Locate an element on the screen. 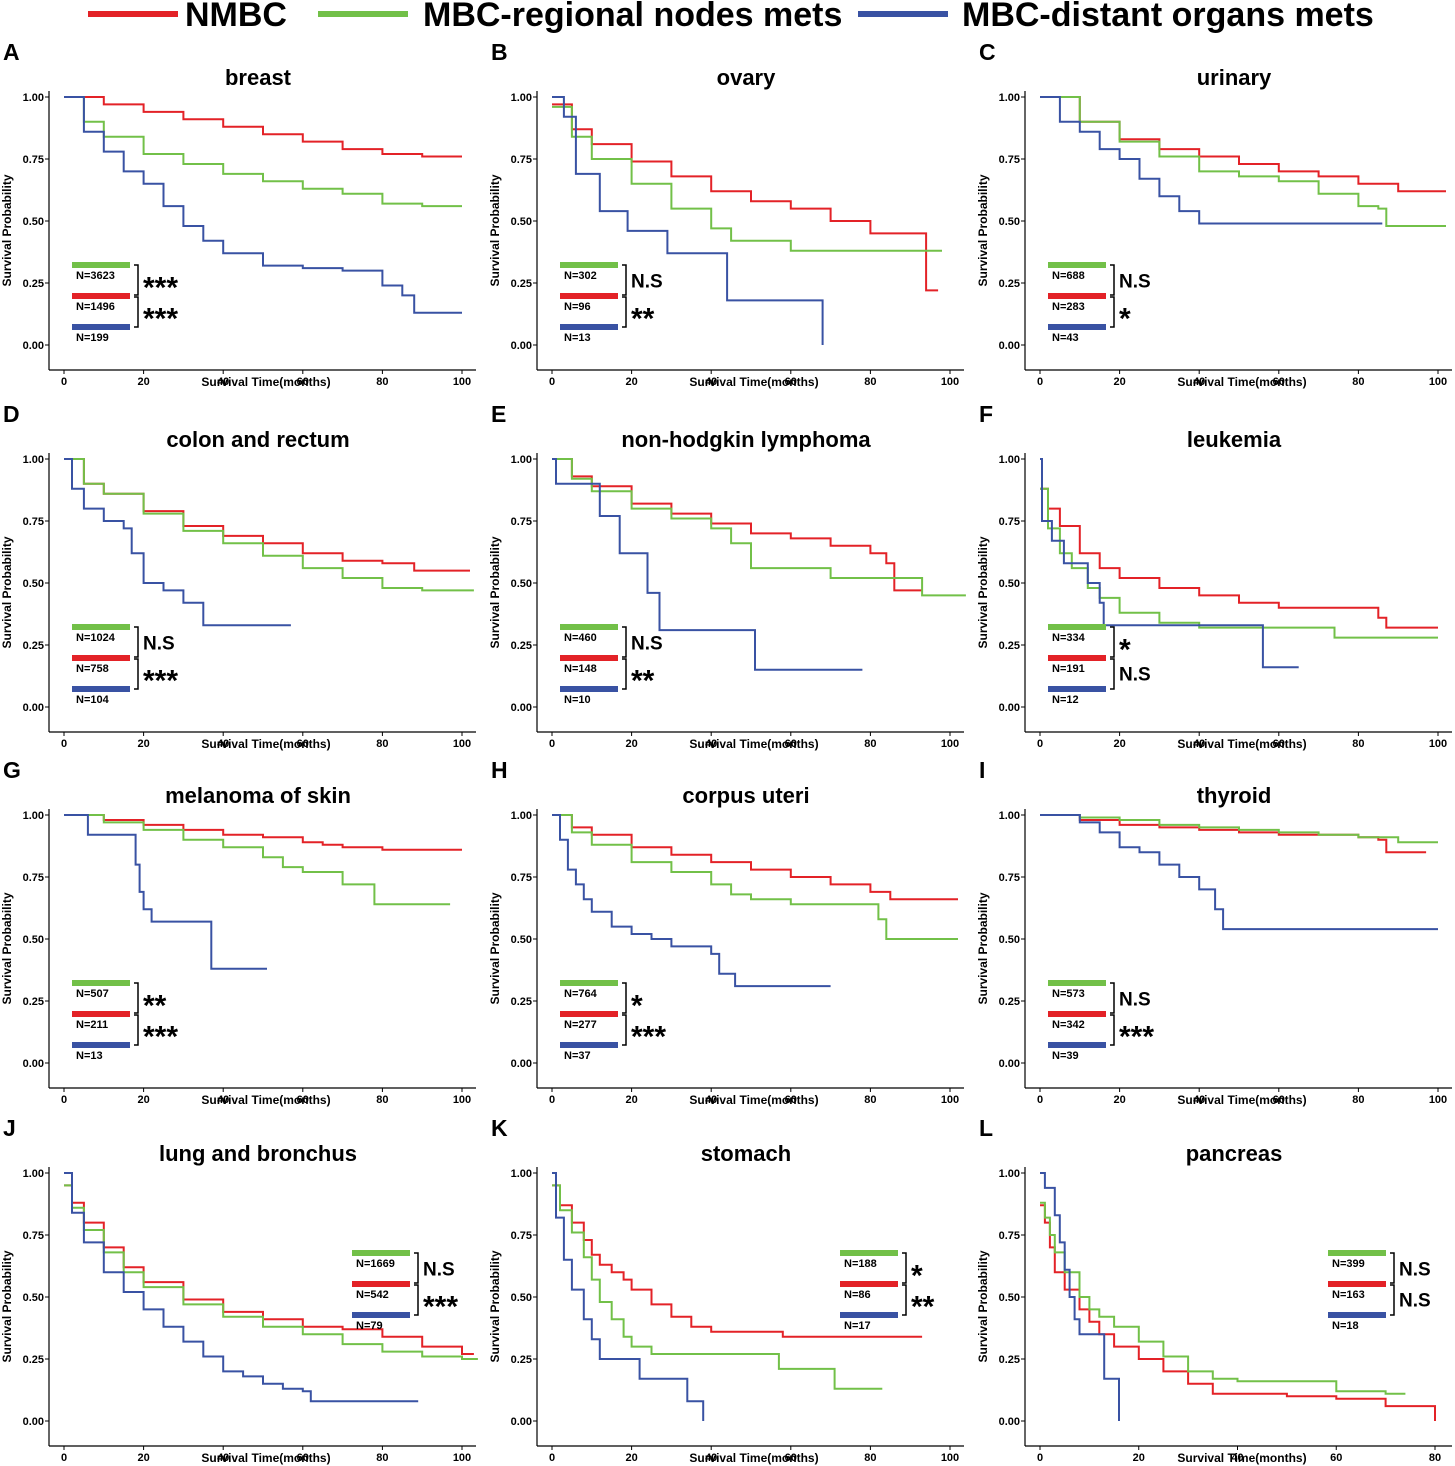 The width and height of the screenshot is (1455, 1466). n-count-distant: N=13 is located at coordinates (577, 338).